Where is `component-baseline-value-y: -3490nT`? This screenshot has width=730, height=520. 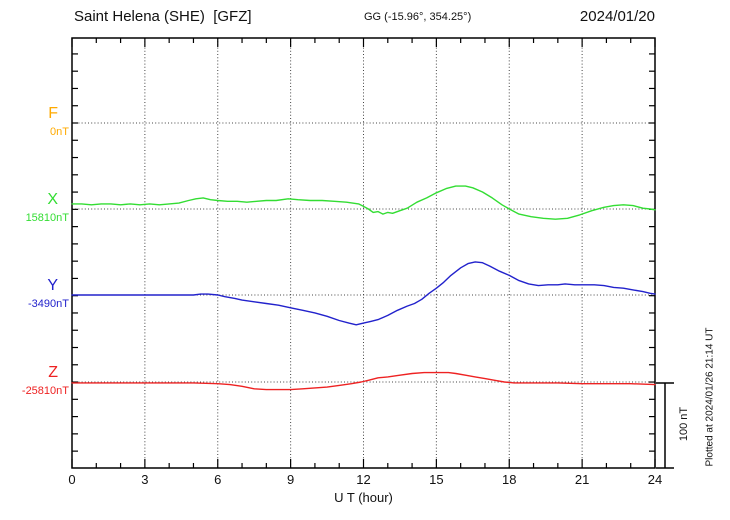 component-baseline-value-y: -3490nT is located at coordinates (48, 304).